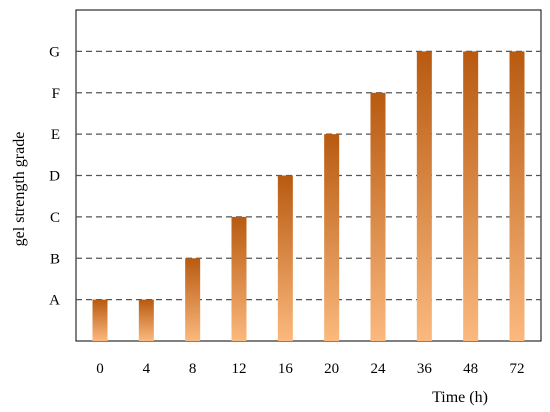  What do you see at coordinates (55, 259) in the screenshot?
I see `y-tick-label: B` at bounding box center [55, 259].